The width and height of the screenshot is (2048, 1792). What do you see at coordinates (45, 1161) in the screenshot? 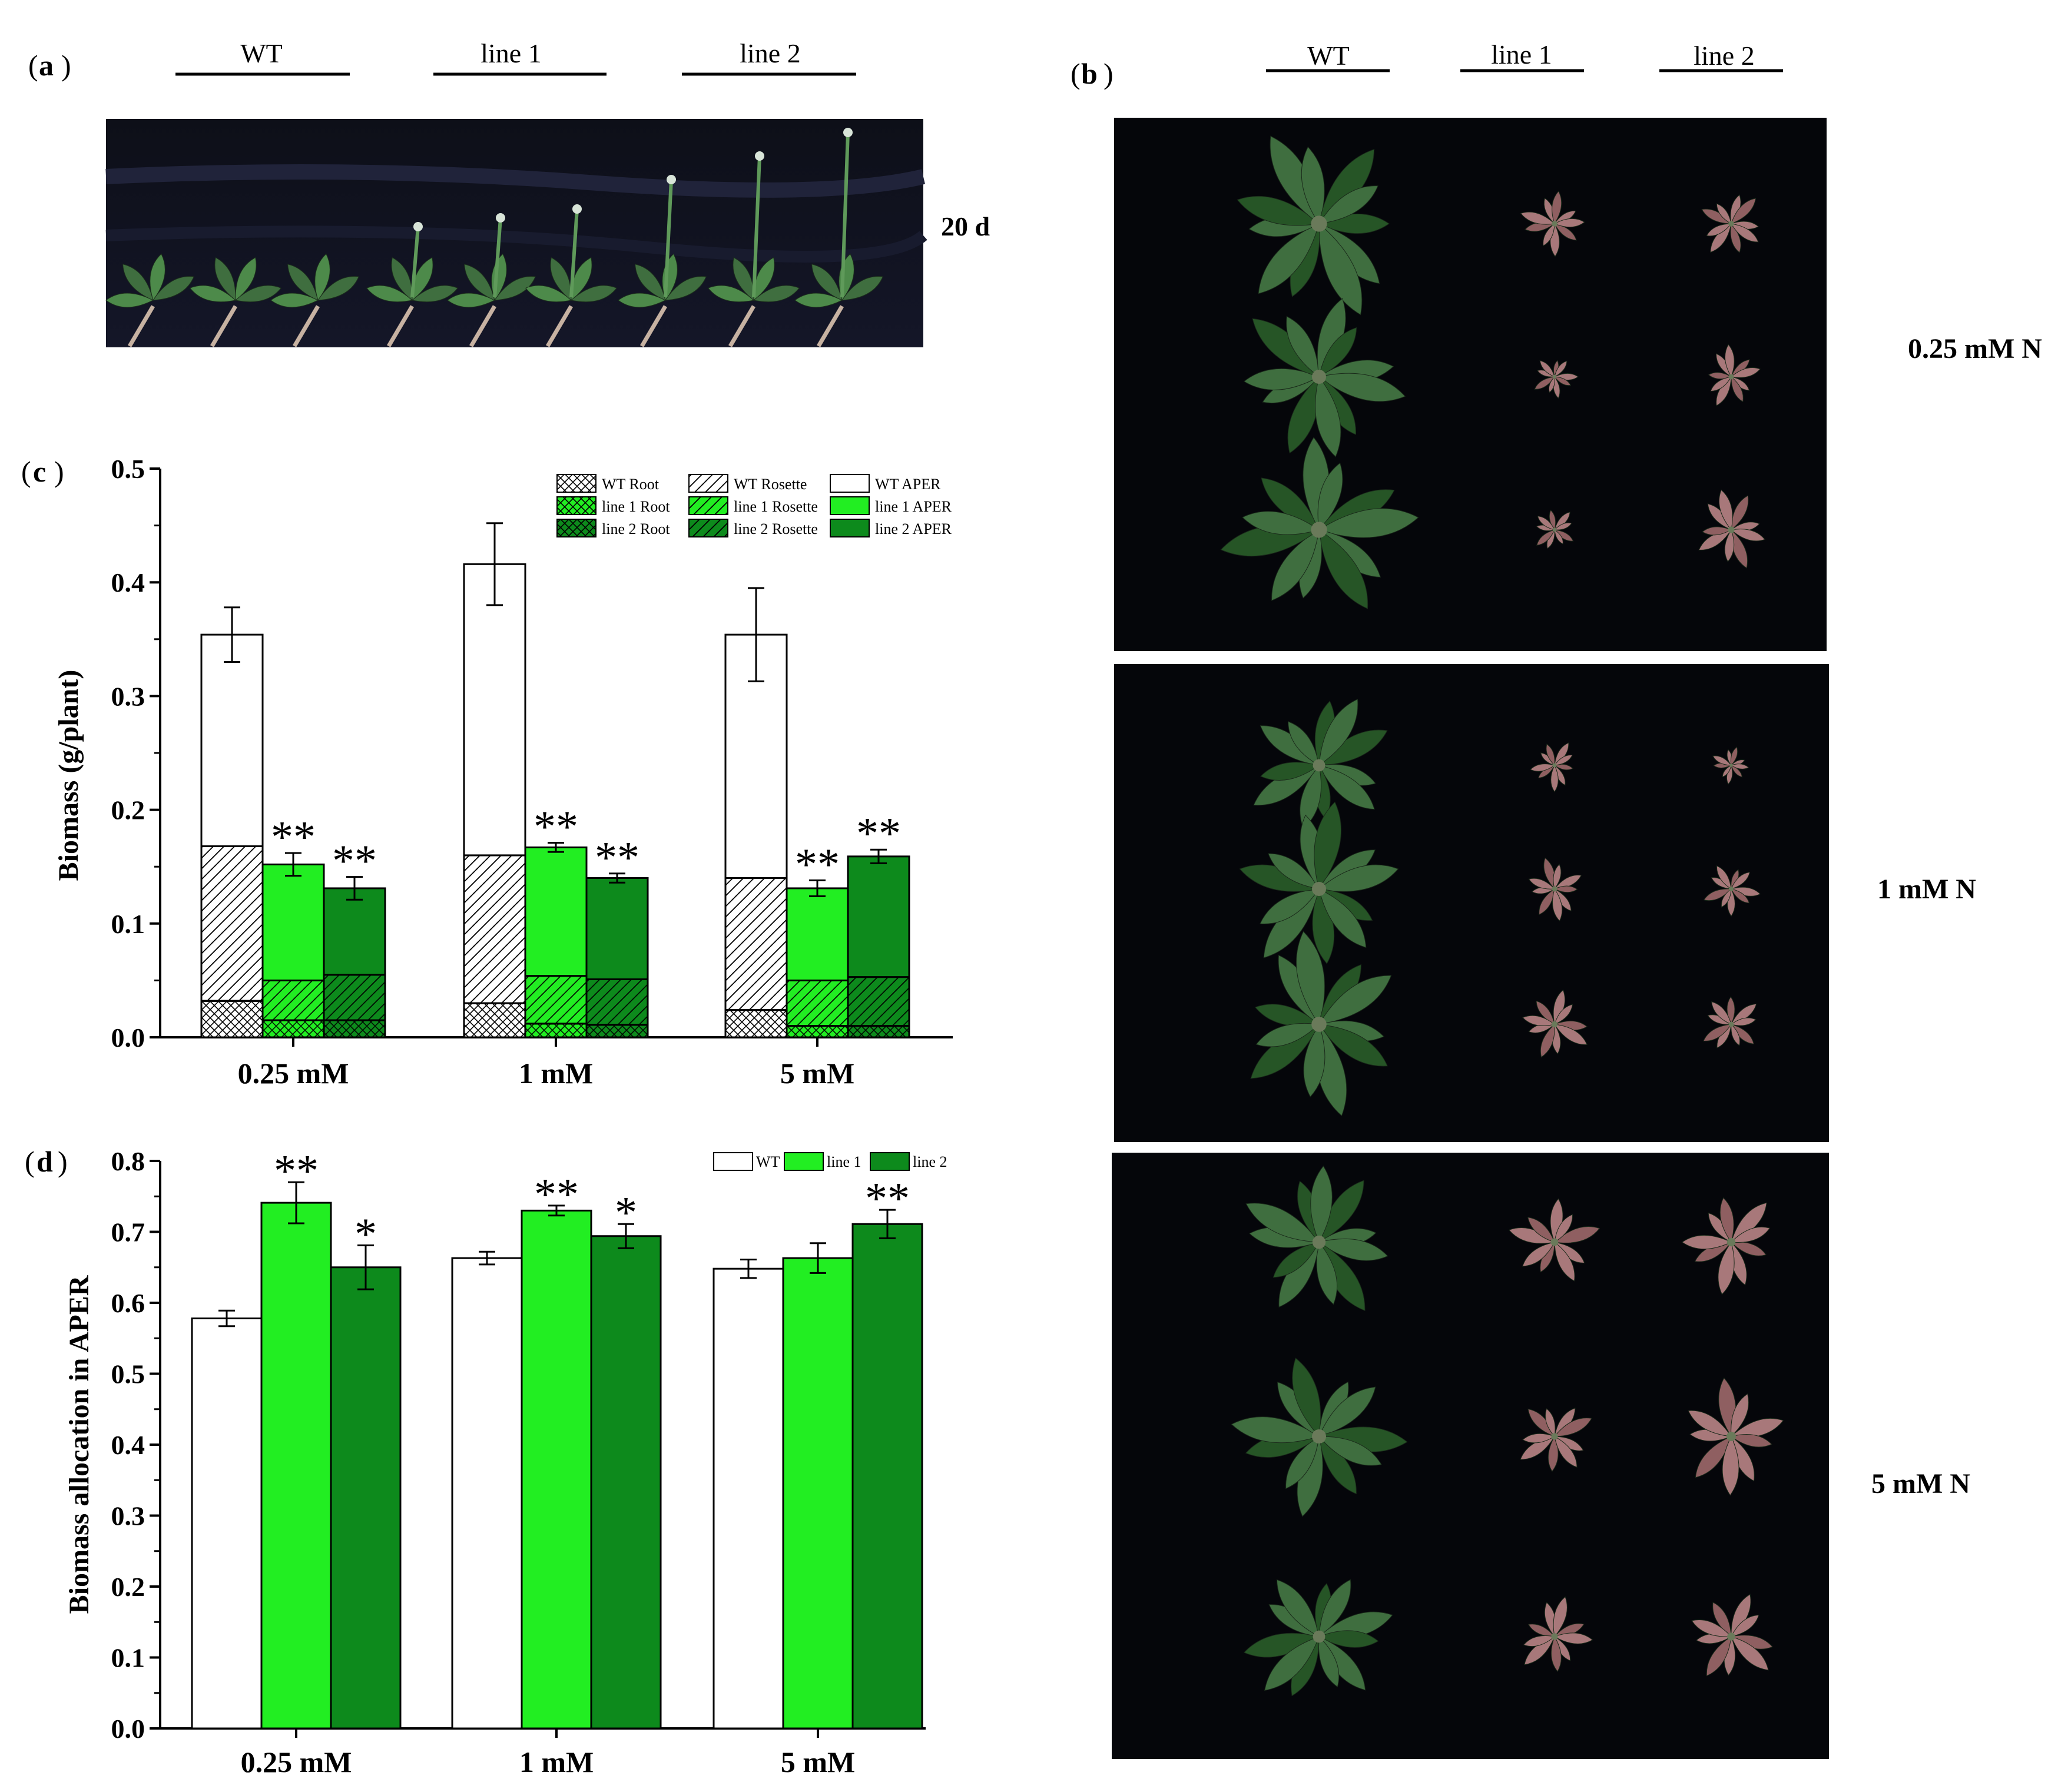
I see `panel-d-letter: d` at bounding box center [45, 1161].